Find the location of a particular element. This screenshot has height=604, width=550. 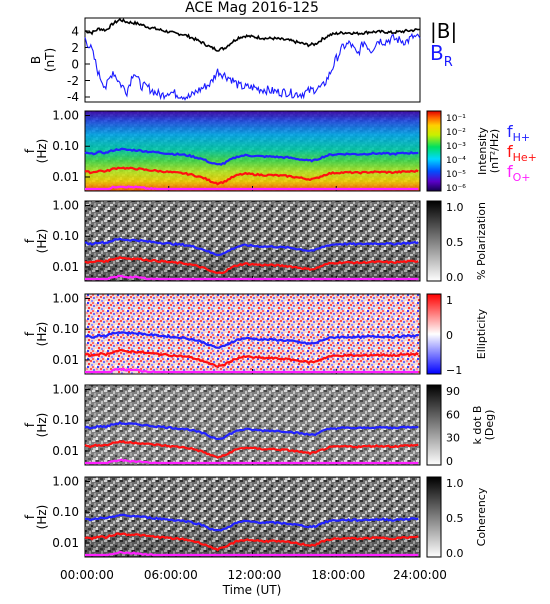

gyro-legend: fH+ fHe+ fO+ is located at coordinates (522, 153).